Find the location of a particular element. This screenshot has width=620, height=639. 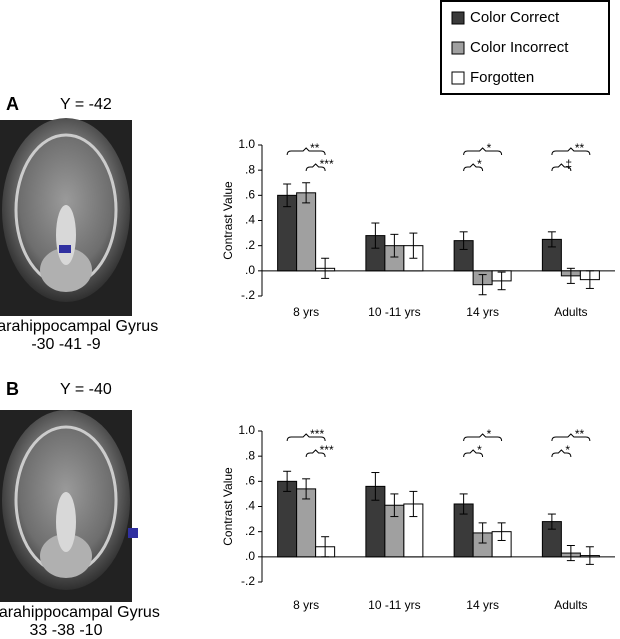

coords-label: -30 -41 -9 is located at coordinates (65, 344).